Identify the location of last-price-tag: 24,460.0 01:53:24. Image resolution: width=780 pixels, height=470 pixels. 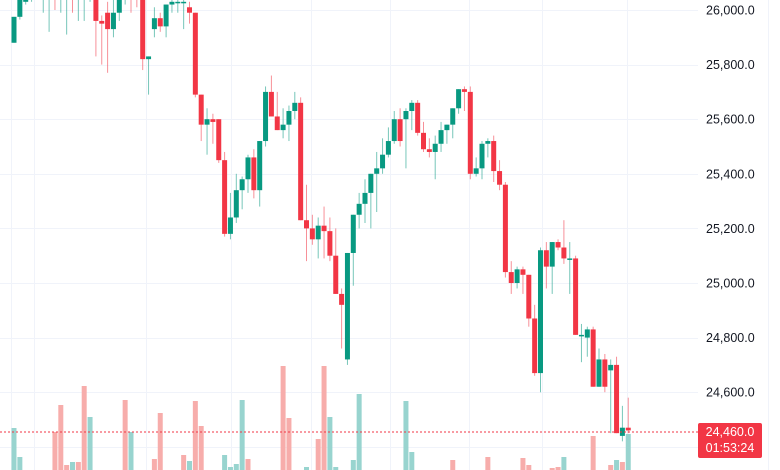
(730, 440).